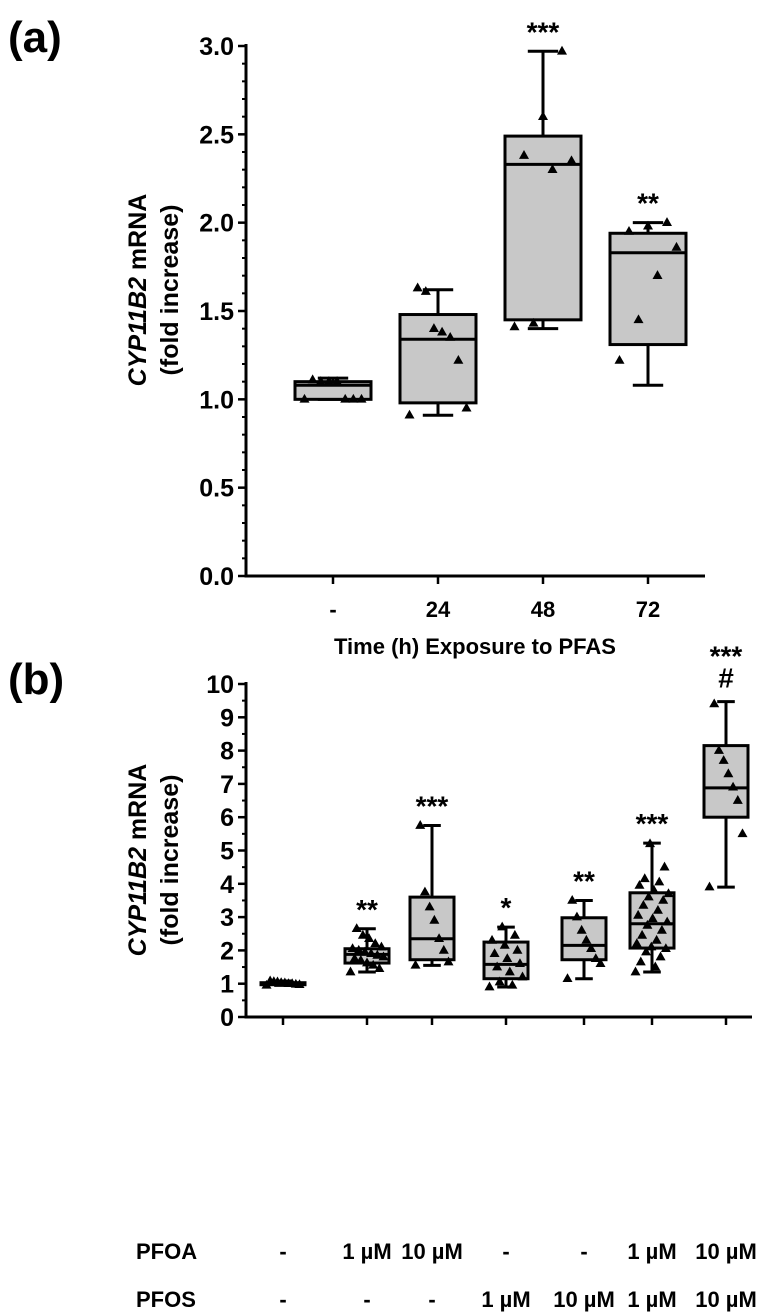 The width and height of the screenshot is (768, 1315). What do you see at coordinates (154, 860) in the screenshot?
I see `y-axis-title-1: CYP11B2 mRNA (fold increase)` at bounding box center [154, 860].